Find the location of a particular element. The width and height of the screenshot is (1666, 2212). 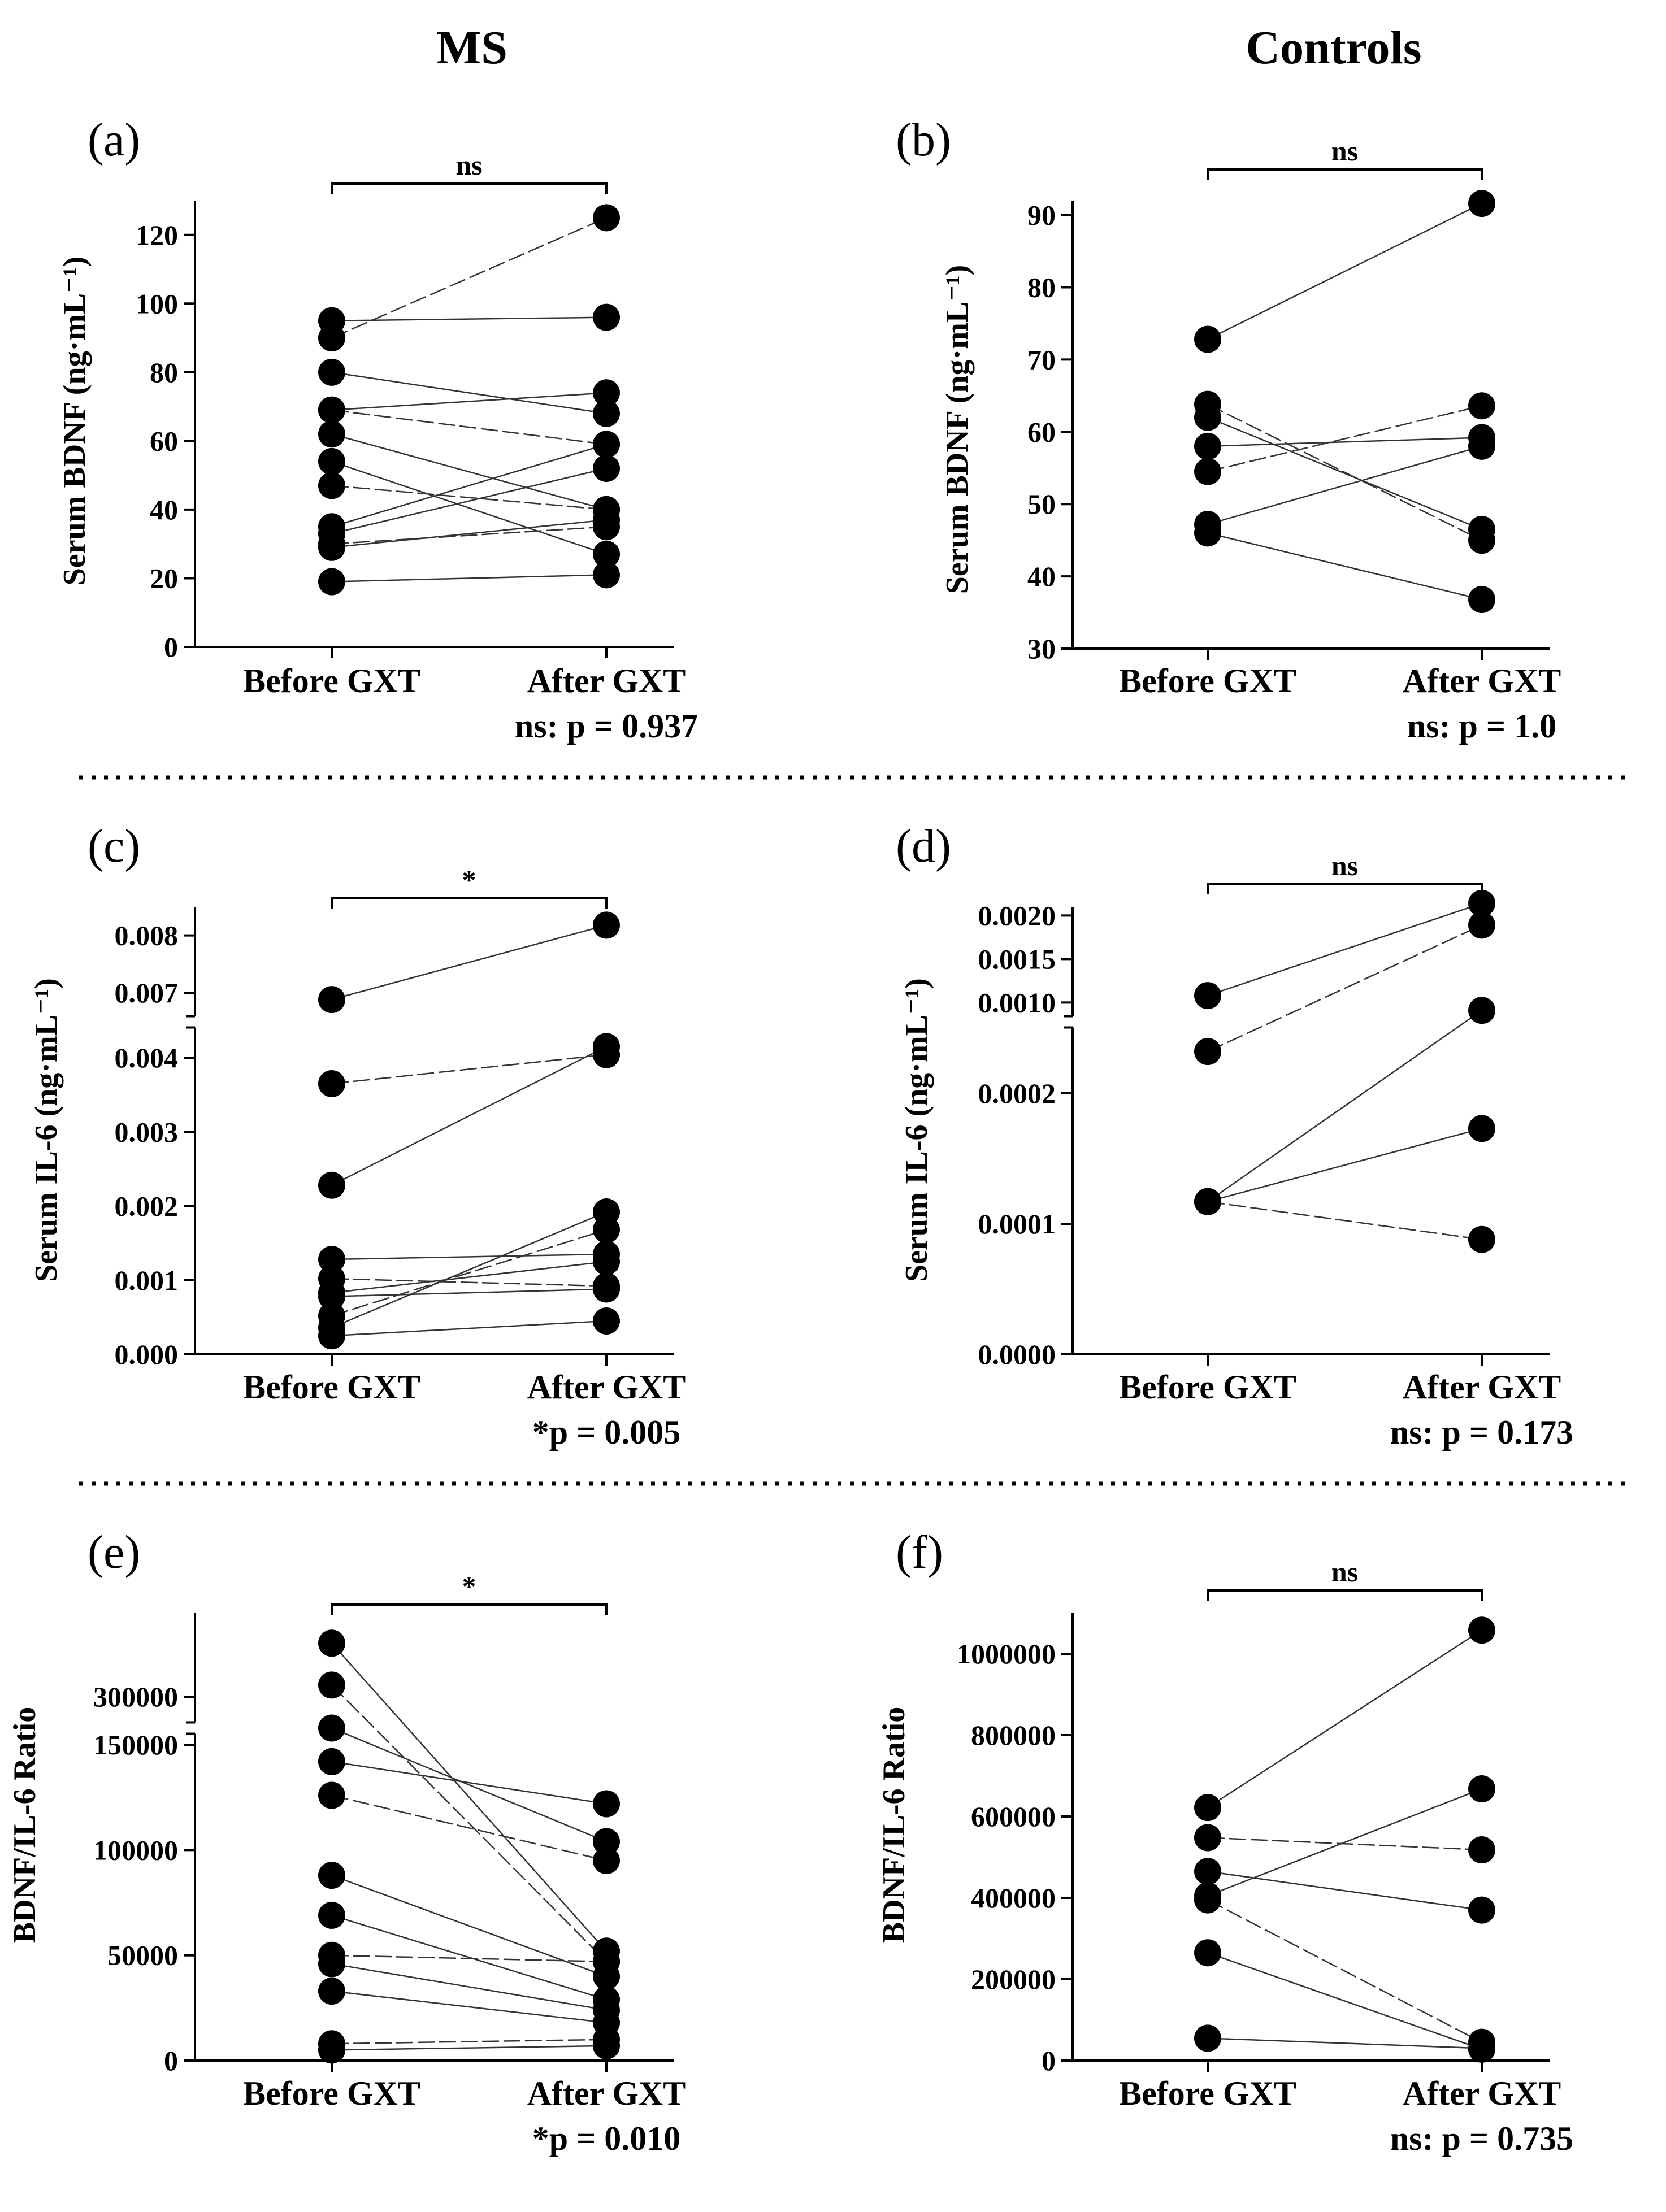

y-tick-label: 0.0001 is located at coordinates (1017, 1224).